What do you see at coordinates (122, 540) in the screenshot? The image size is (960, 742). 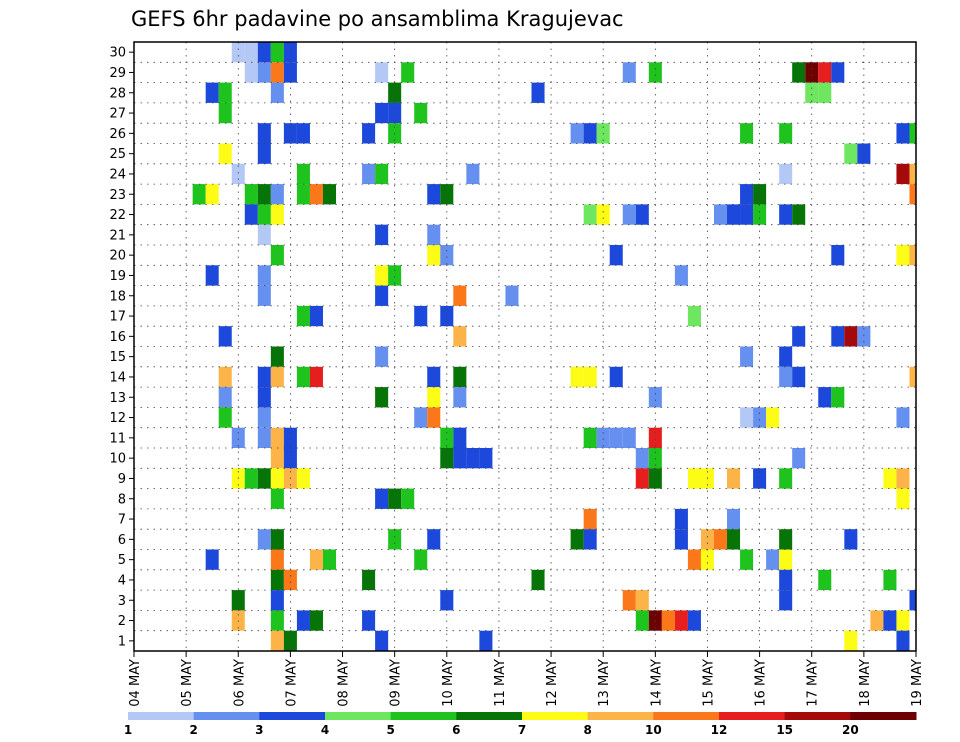 I see `y-tick-label: 6` at bounding box center [122, 540].